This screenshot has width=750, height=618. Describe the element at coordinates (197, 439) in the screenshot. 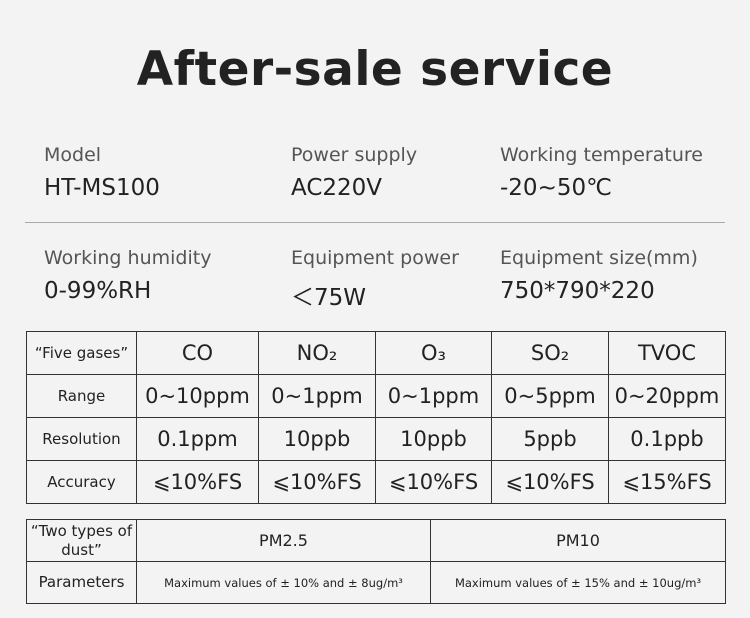

I see `table-cell: 0.1ppm` at that location.